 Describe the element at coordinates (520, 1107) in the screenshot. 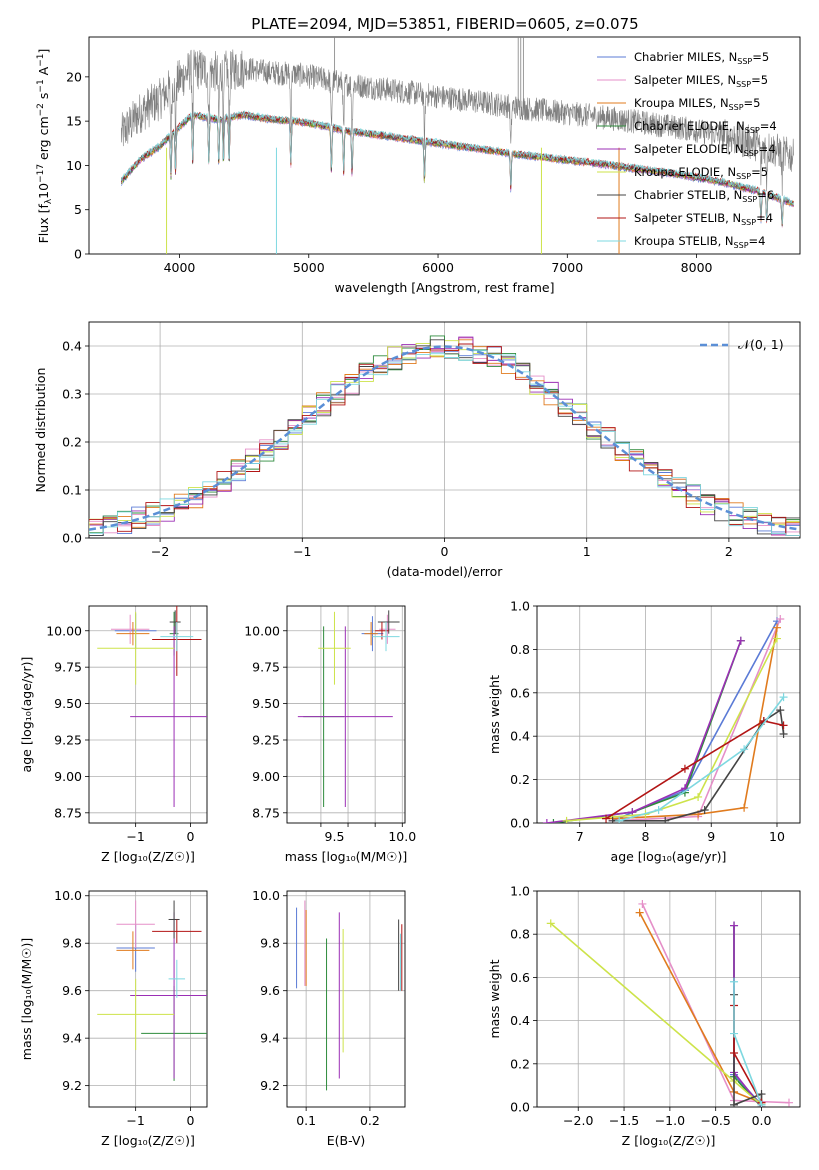

I see `weight-vs-Z-ytick-label: 0.0` at that location.